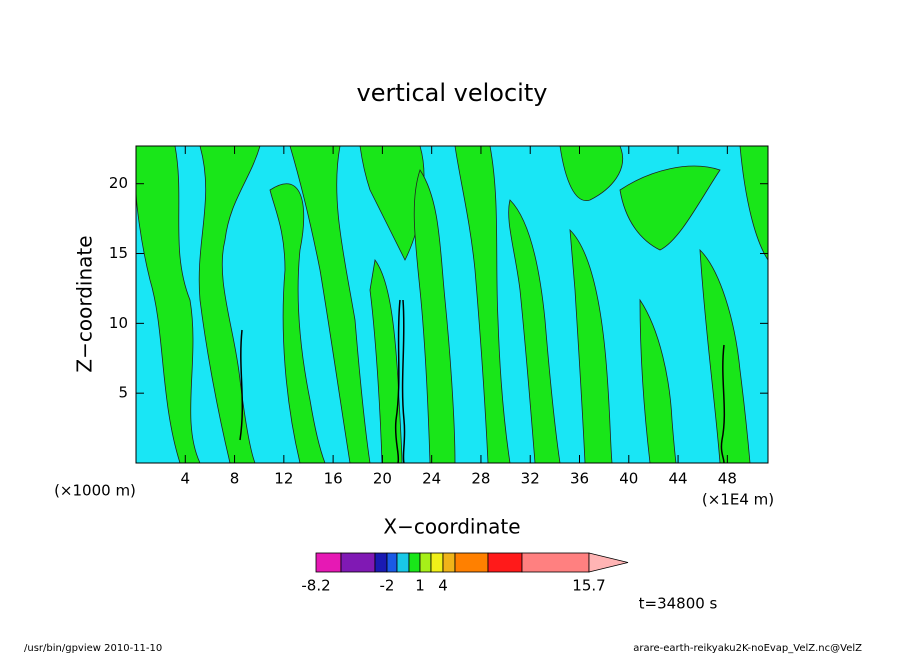 This screenshot has width=904, height=654. What do you see at coordinates (608, 562) in the screenshot?
I see `colorbar-extension` at bounding box center [608, 562].